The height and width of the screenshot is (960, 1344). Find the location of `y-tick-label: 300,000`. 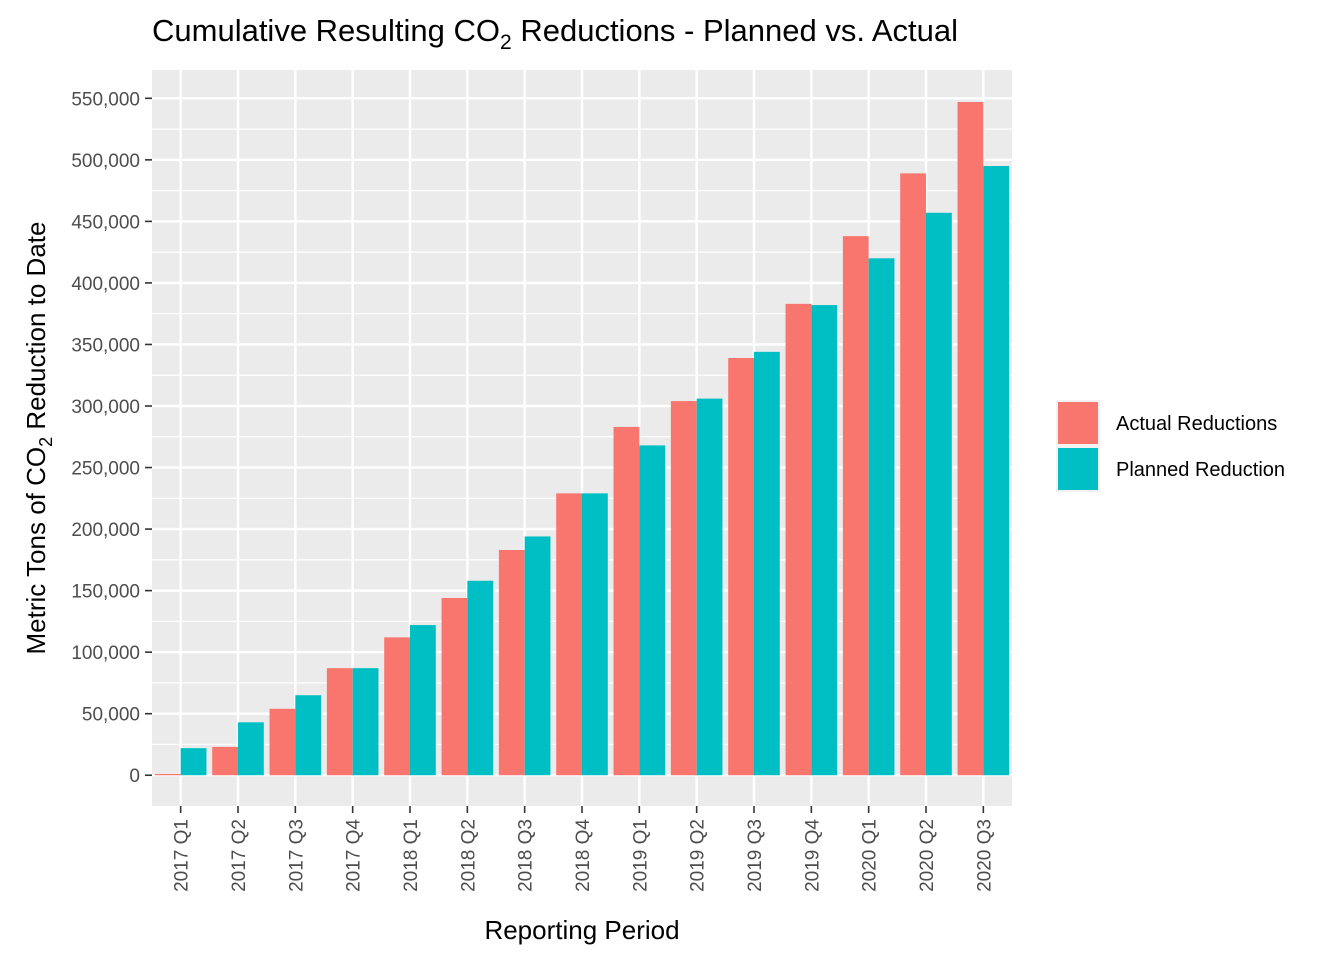

y-tick-label: 300,000 is located at coordinates (105, 407).